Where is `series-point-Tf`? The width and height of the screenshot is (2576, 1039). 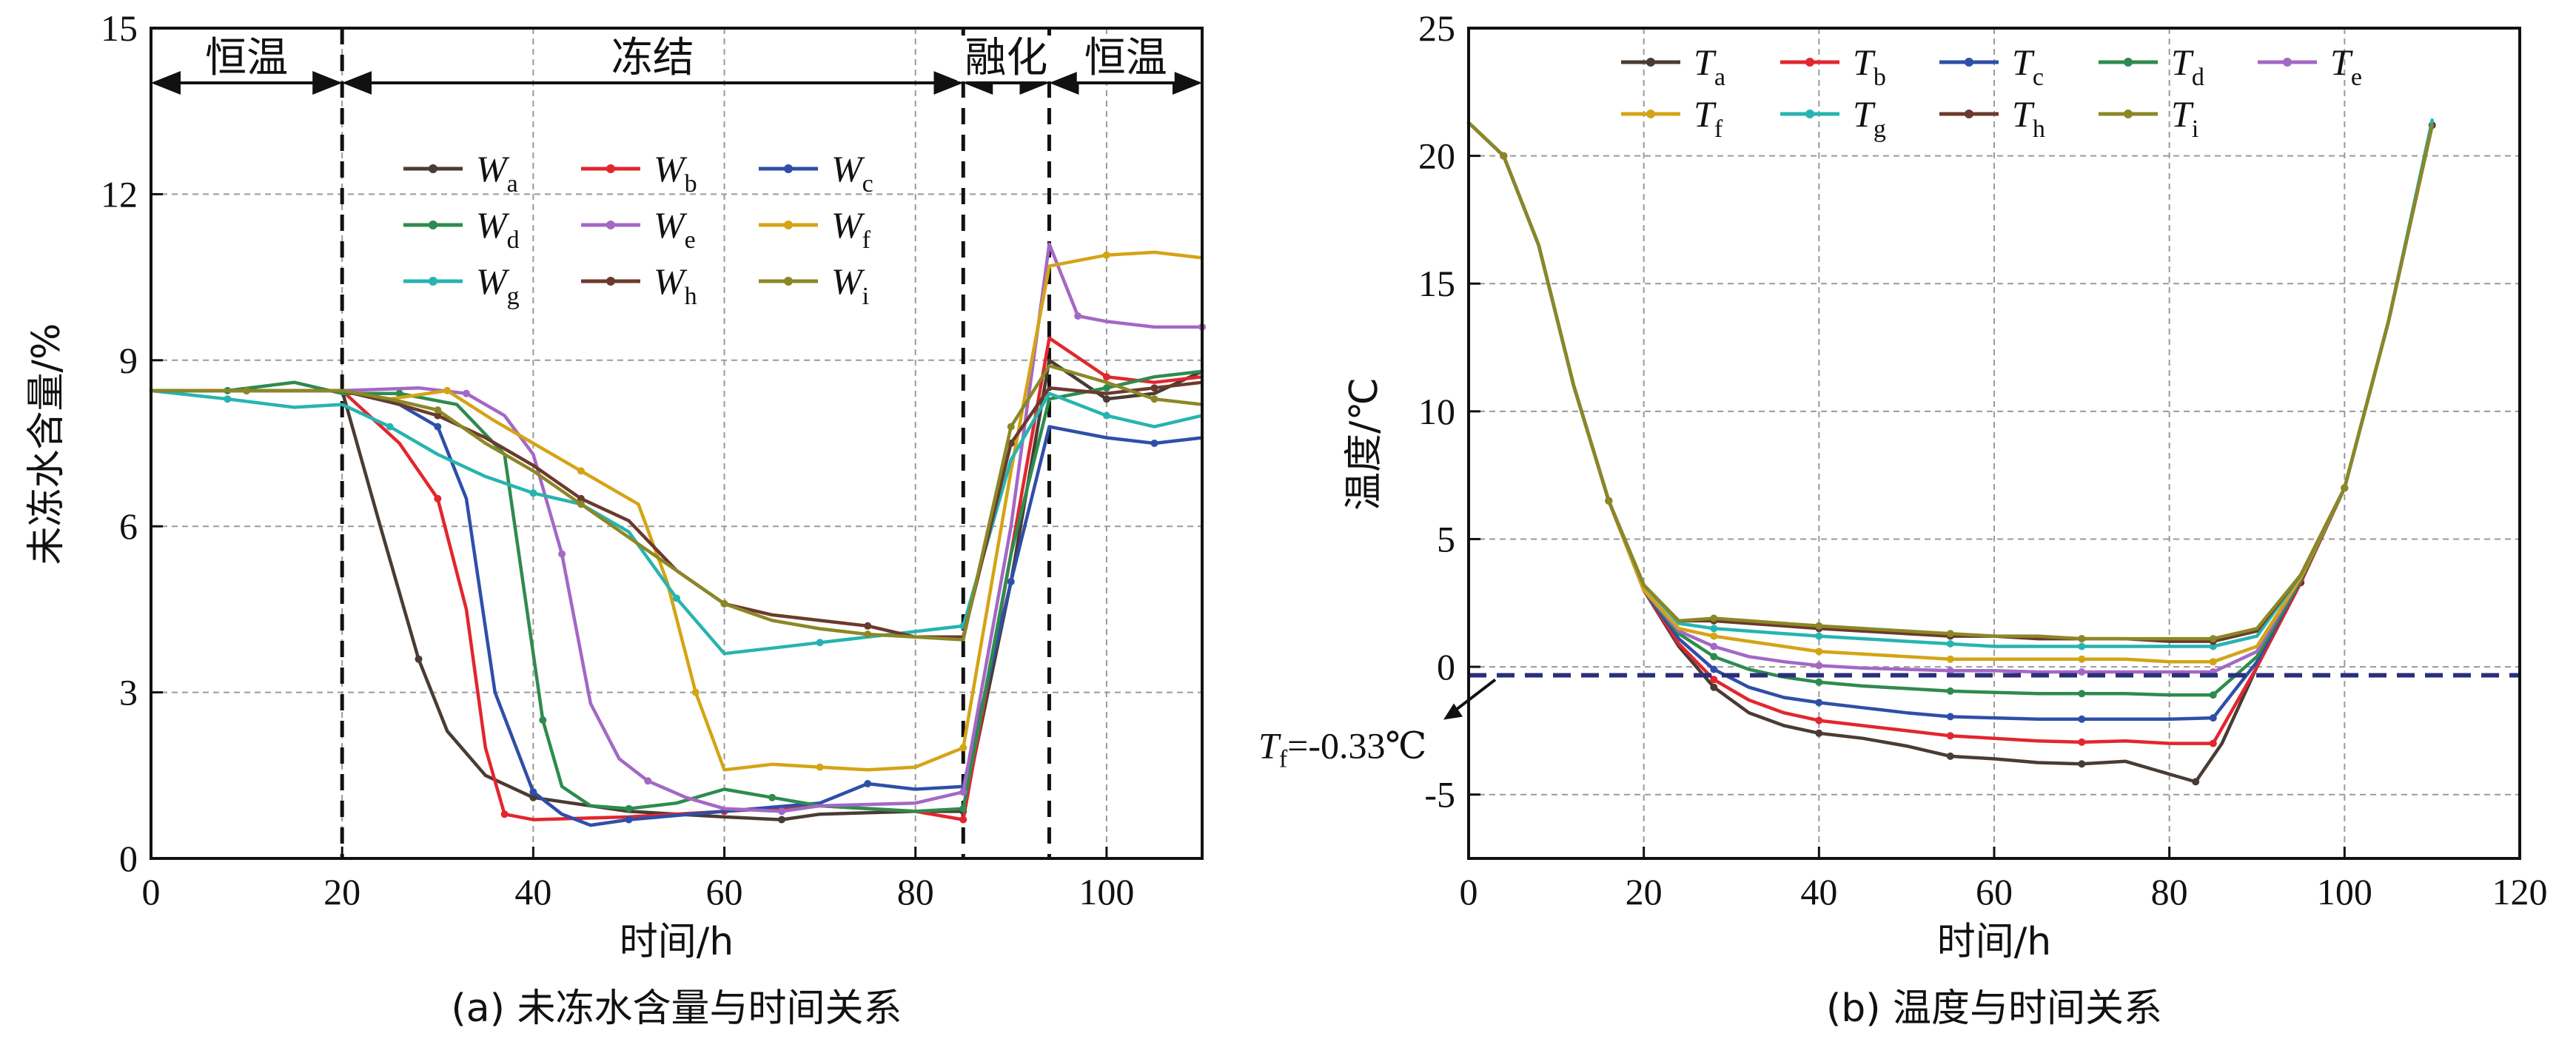 series-point-Tf is located at coordinates (1819, 652).